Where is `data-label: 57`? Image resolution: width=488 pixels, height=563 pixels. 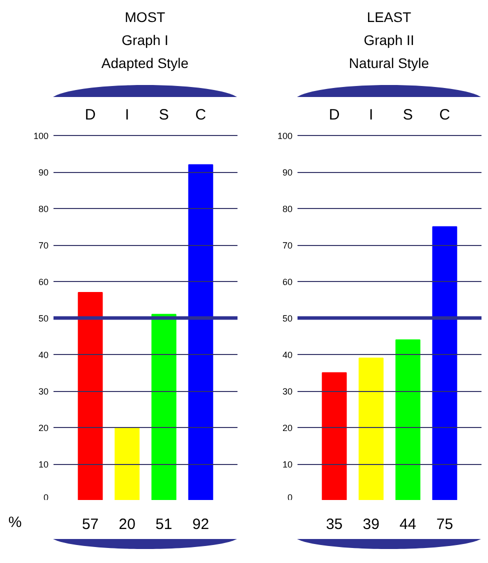
data-label: 57 is located at coordinates (90, 524).